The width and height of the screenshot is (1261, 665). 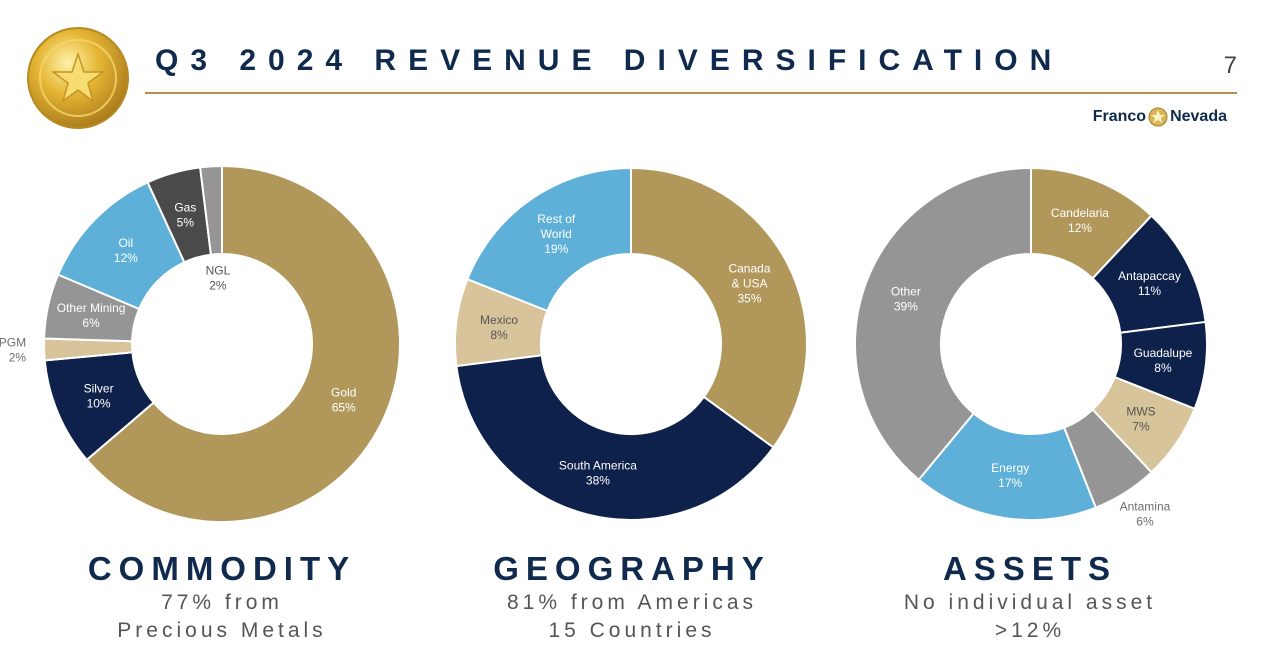 What do you see at coordinates (632, 568) in the screenshot?
I see `caption-heading: GEOGRAPHY` at bounding box center [632, 568].